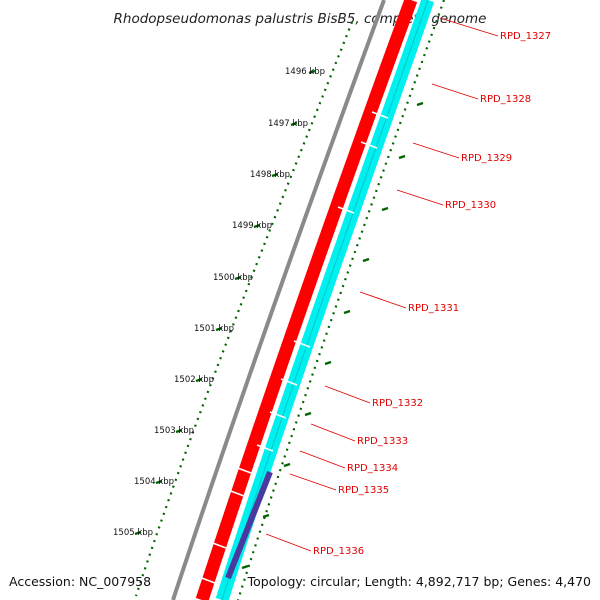 The height and width of the screenshot is (600, 600). Describe the element at coordinates (252, 226) in the screenshot. I see `kbp-label: 1499 kbp` at that location.